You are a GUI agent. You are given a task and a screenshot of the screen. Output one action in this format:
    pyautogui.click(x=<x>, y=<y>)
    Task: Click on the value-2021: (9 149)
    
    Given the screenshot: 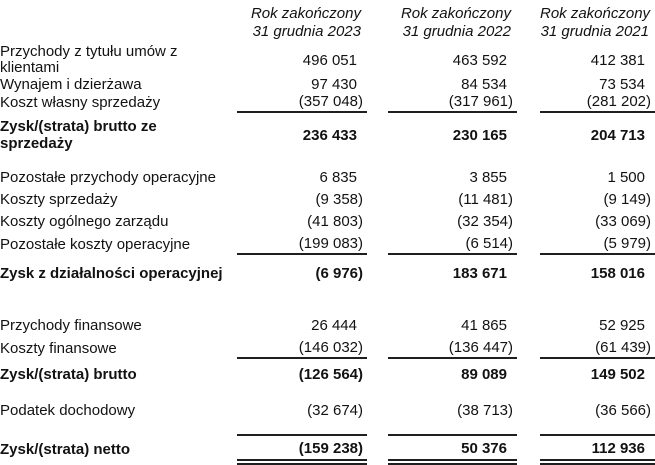 What is the action you would take?
    pyautogui.click(x=627, y=199)
    